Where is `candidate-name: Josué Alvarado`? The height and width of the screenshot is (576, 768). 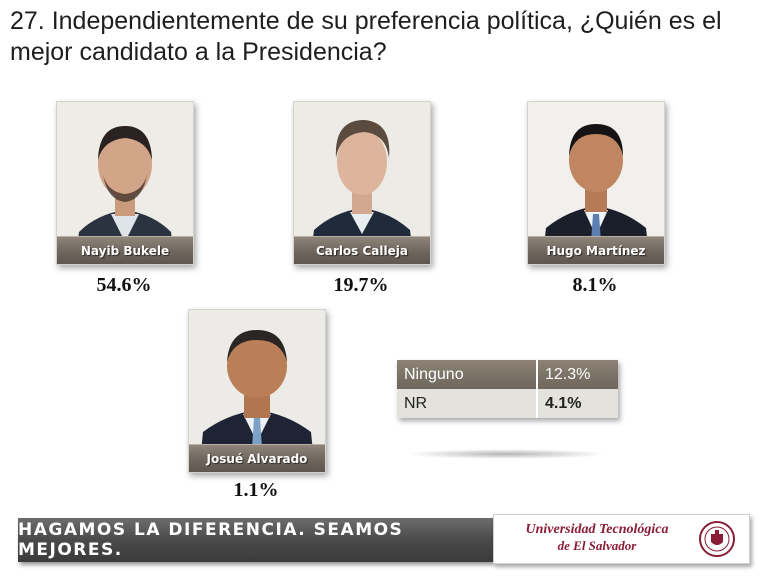
candidate-name: Josué Alvarado is located at coordinates (257, 458).